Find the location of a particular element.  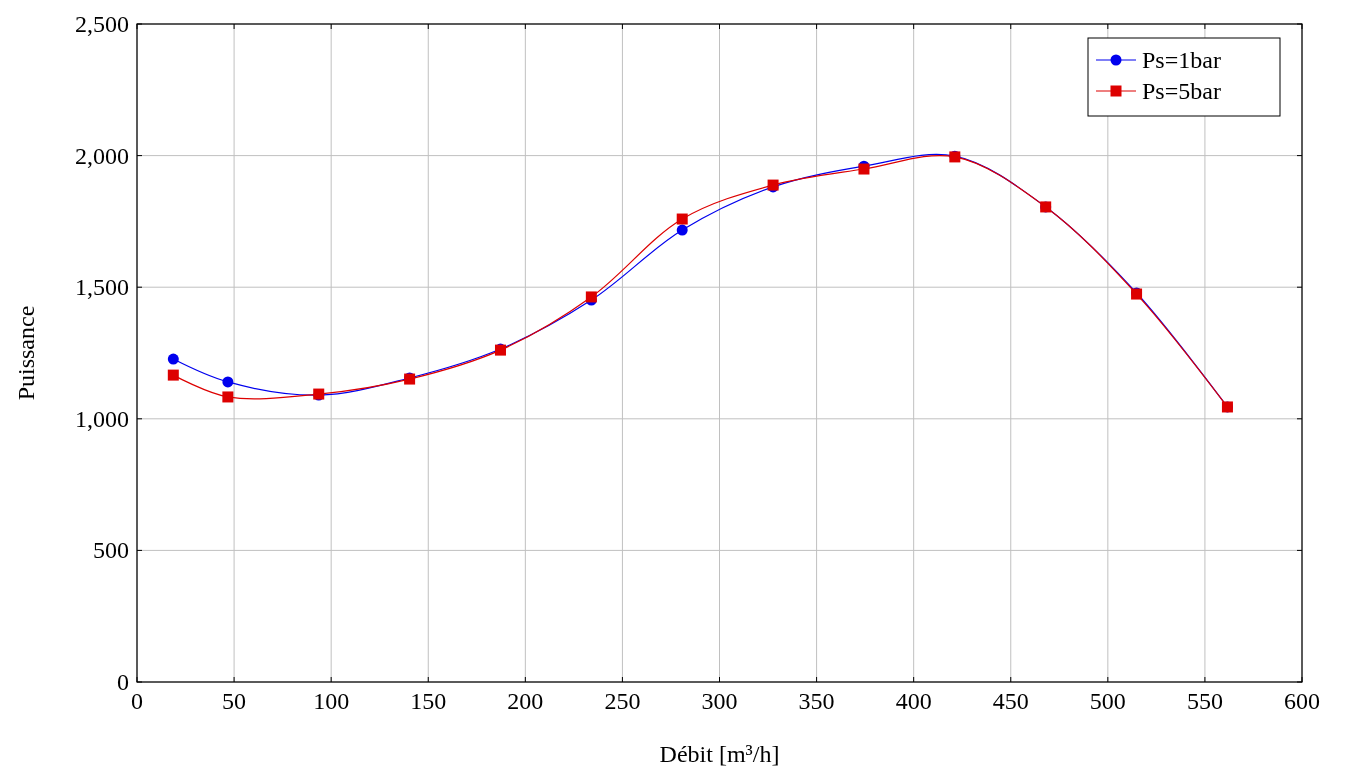

x-tick-label: 50 is located at coordinates (234, 701).